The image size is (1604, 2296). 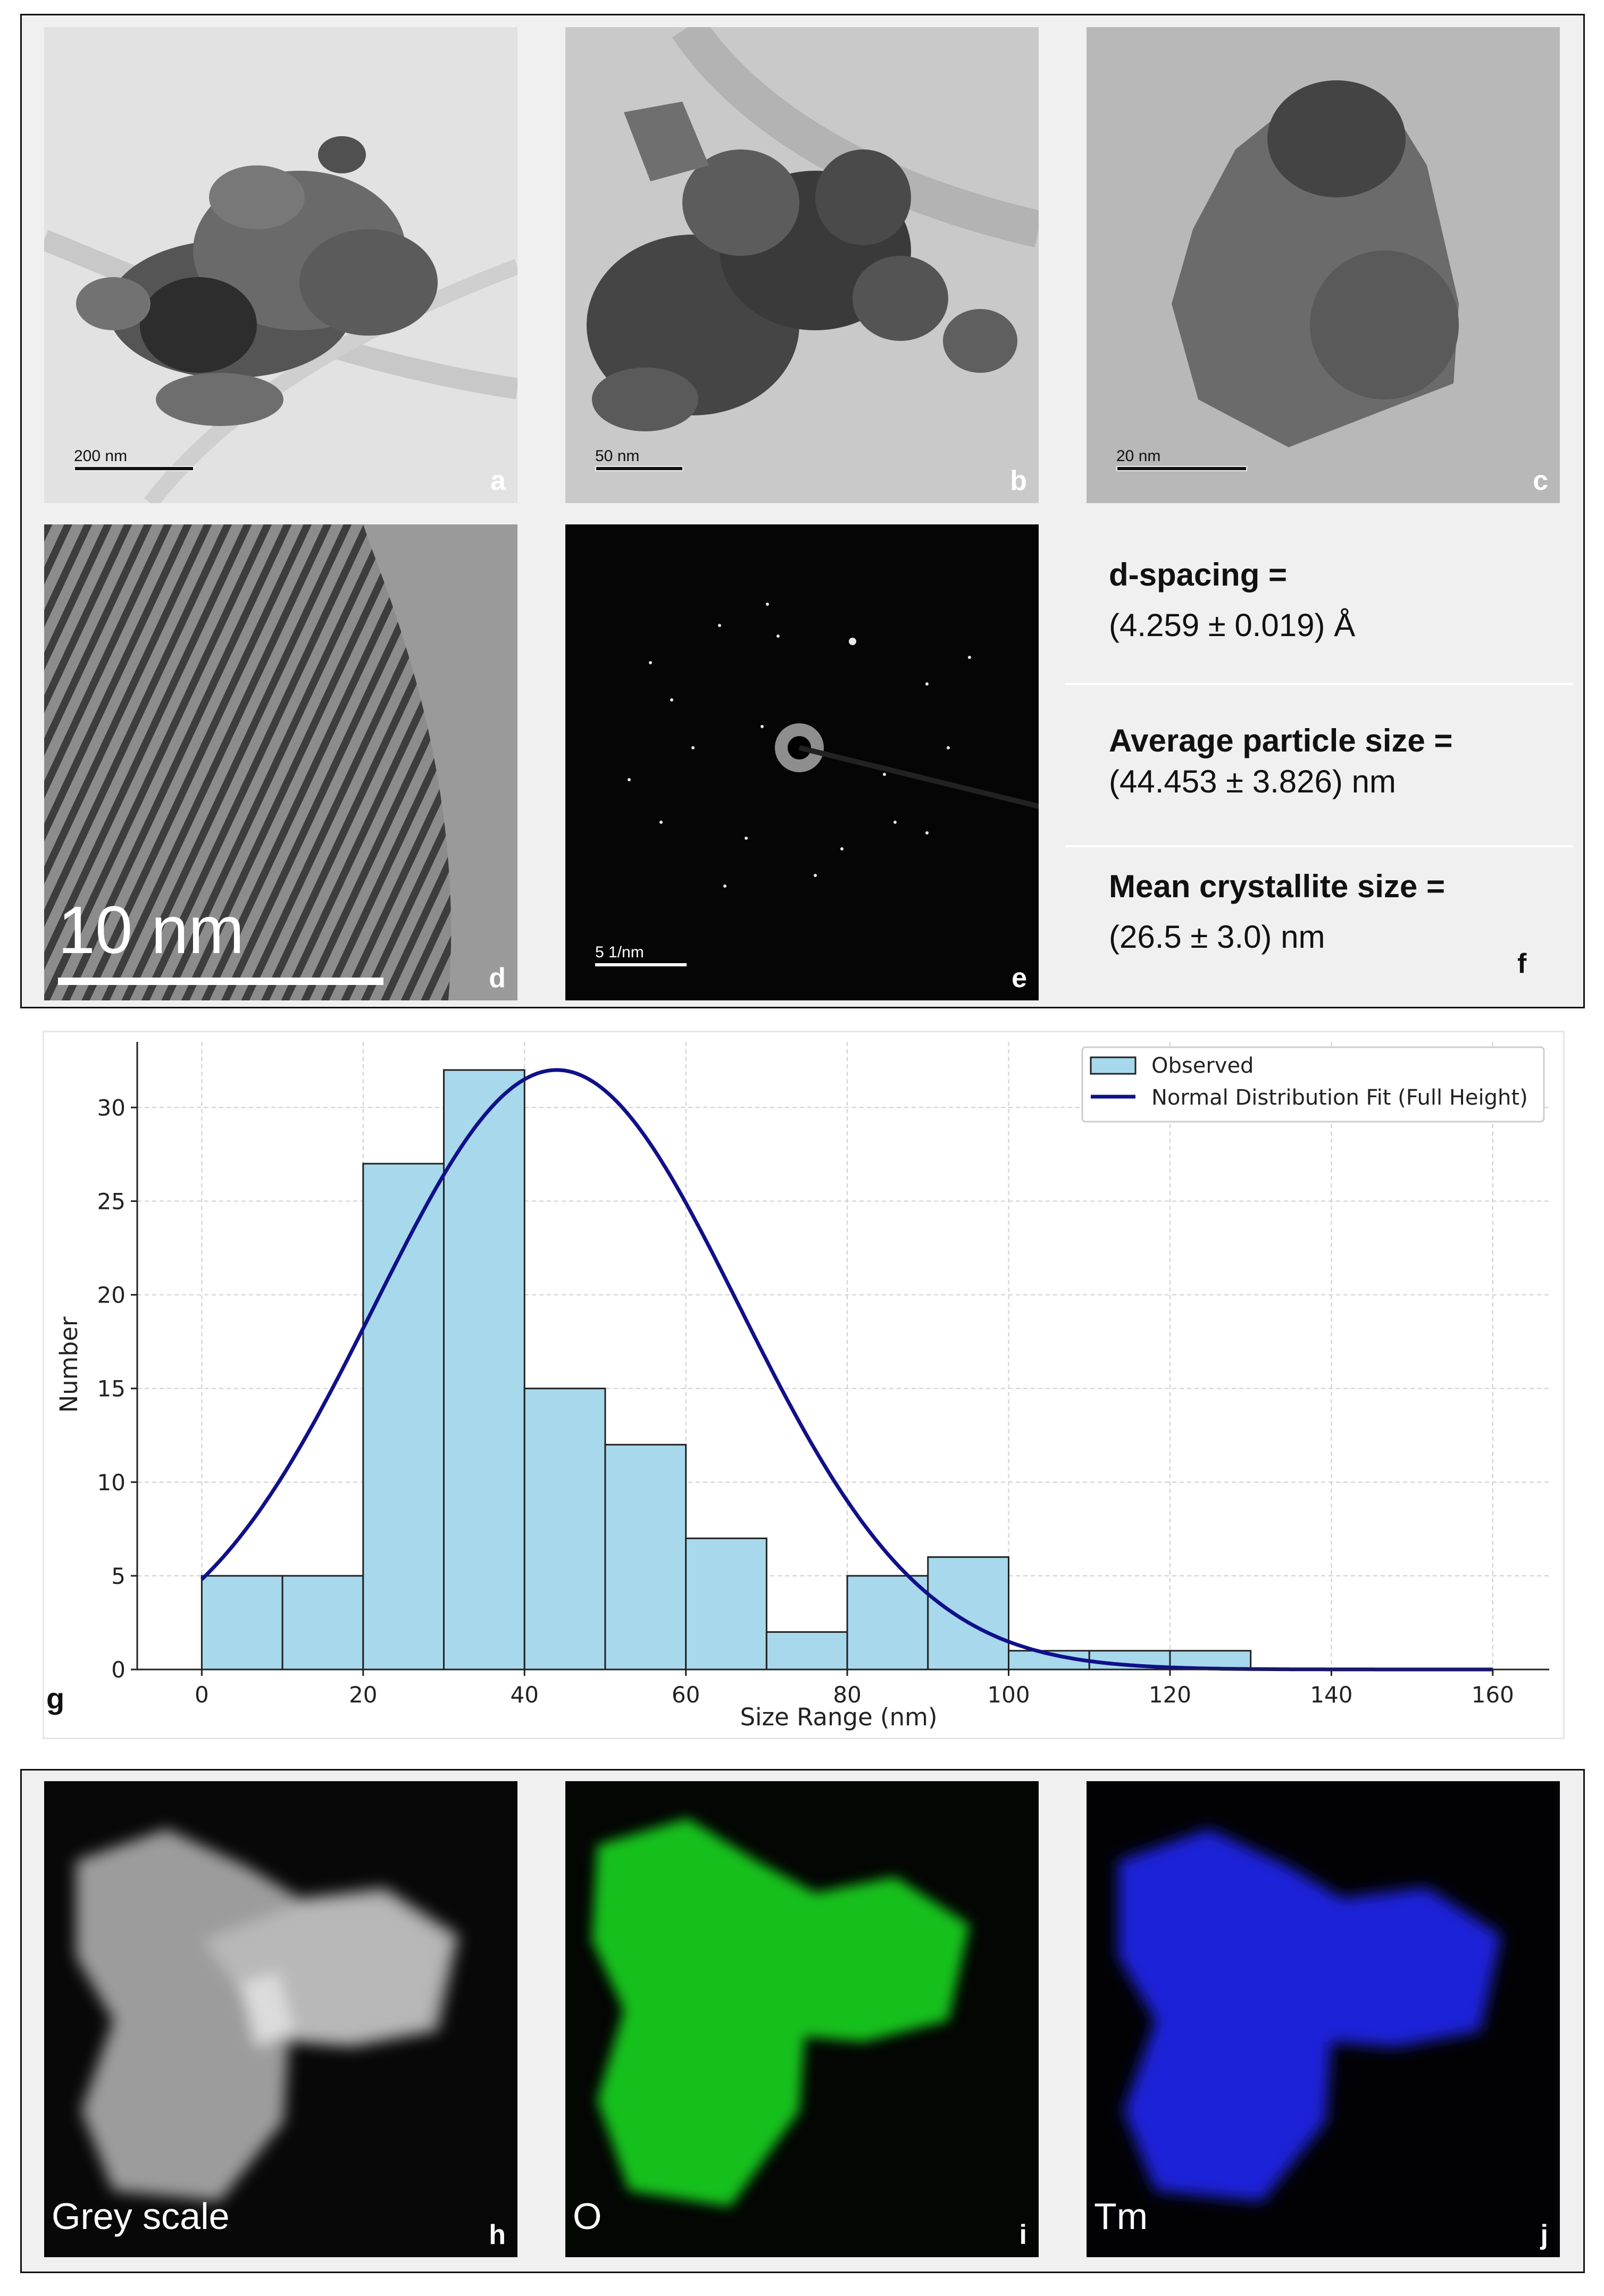 I want to click on scale-bar-d, so click(x=220, y=982).